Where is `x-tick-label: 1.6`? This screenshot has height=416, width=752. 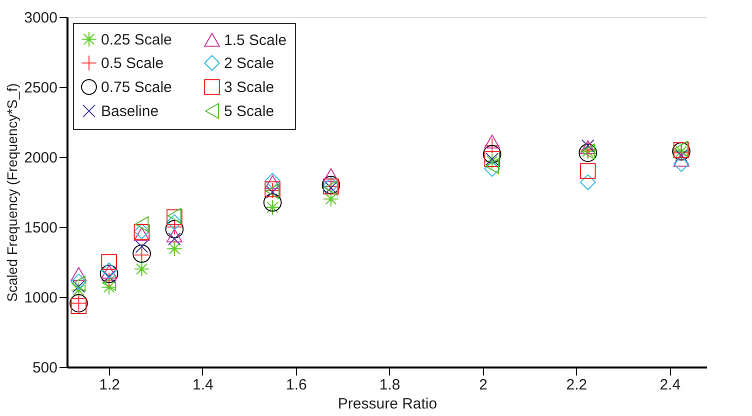
x-tick-label: 1.6 is located at coordinates (296, 385).